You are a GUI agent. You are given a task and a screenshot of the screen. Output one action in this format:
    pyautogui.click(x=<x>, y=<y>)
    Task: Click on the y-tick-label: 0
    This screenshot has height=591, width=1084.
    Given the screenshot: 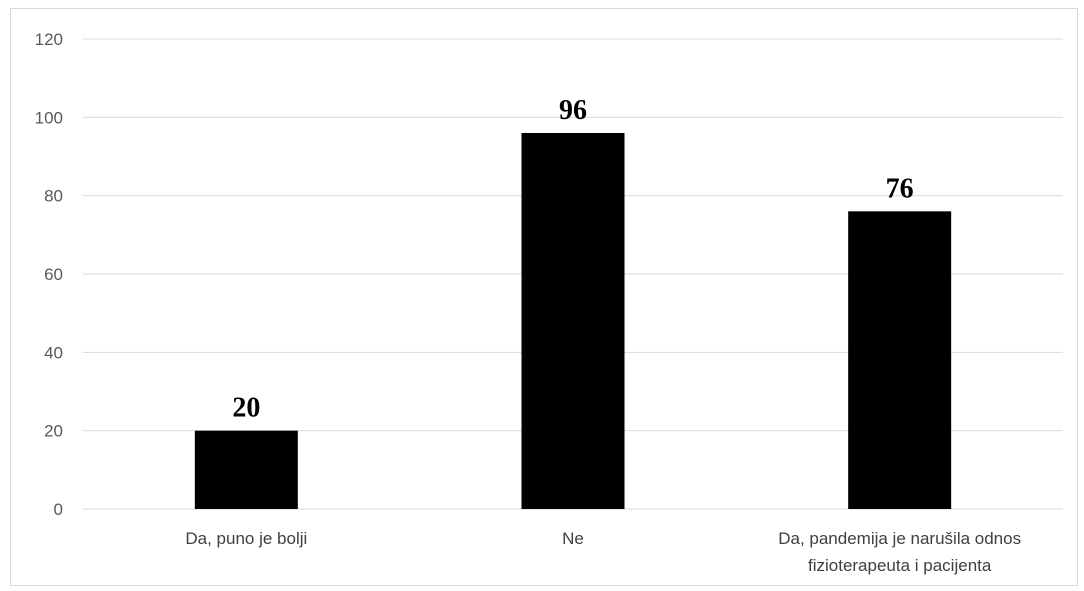 What is the action you would take?
    pyautogui.click(x=58, y=509)
    